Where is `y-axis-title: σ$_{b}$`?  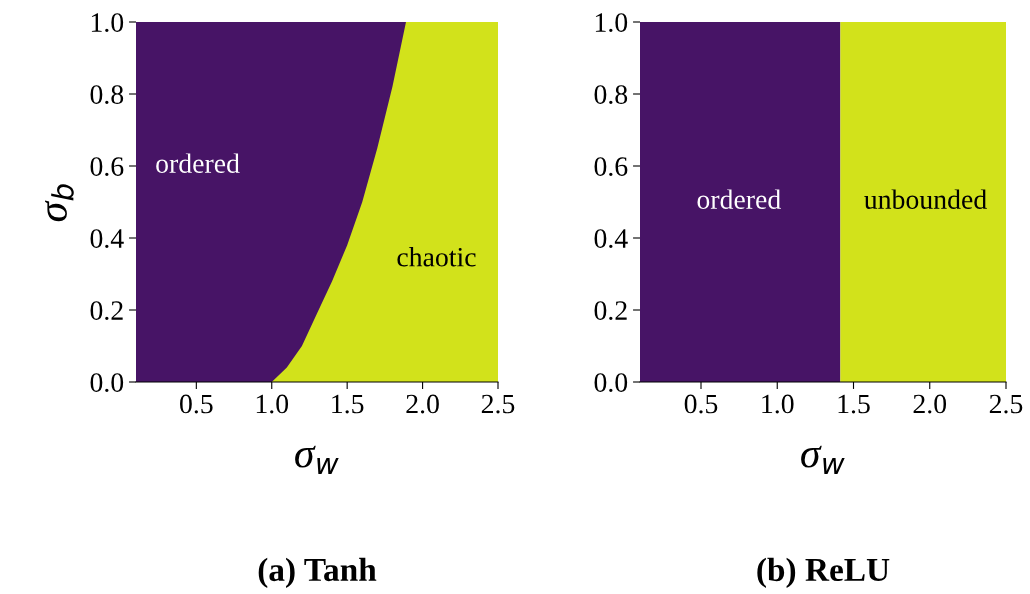
y-axis-title: σ$_{b}$ is located at coordinates (59, 203).